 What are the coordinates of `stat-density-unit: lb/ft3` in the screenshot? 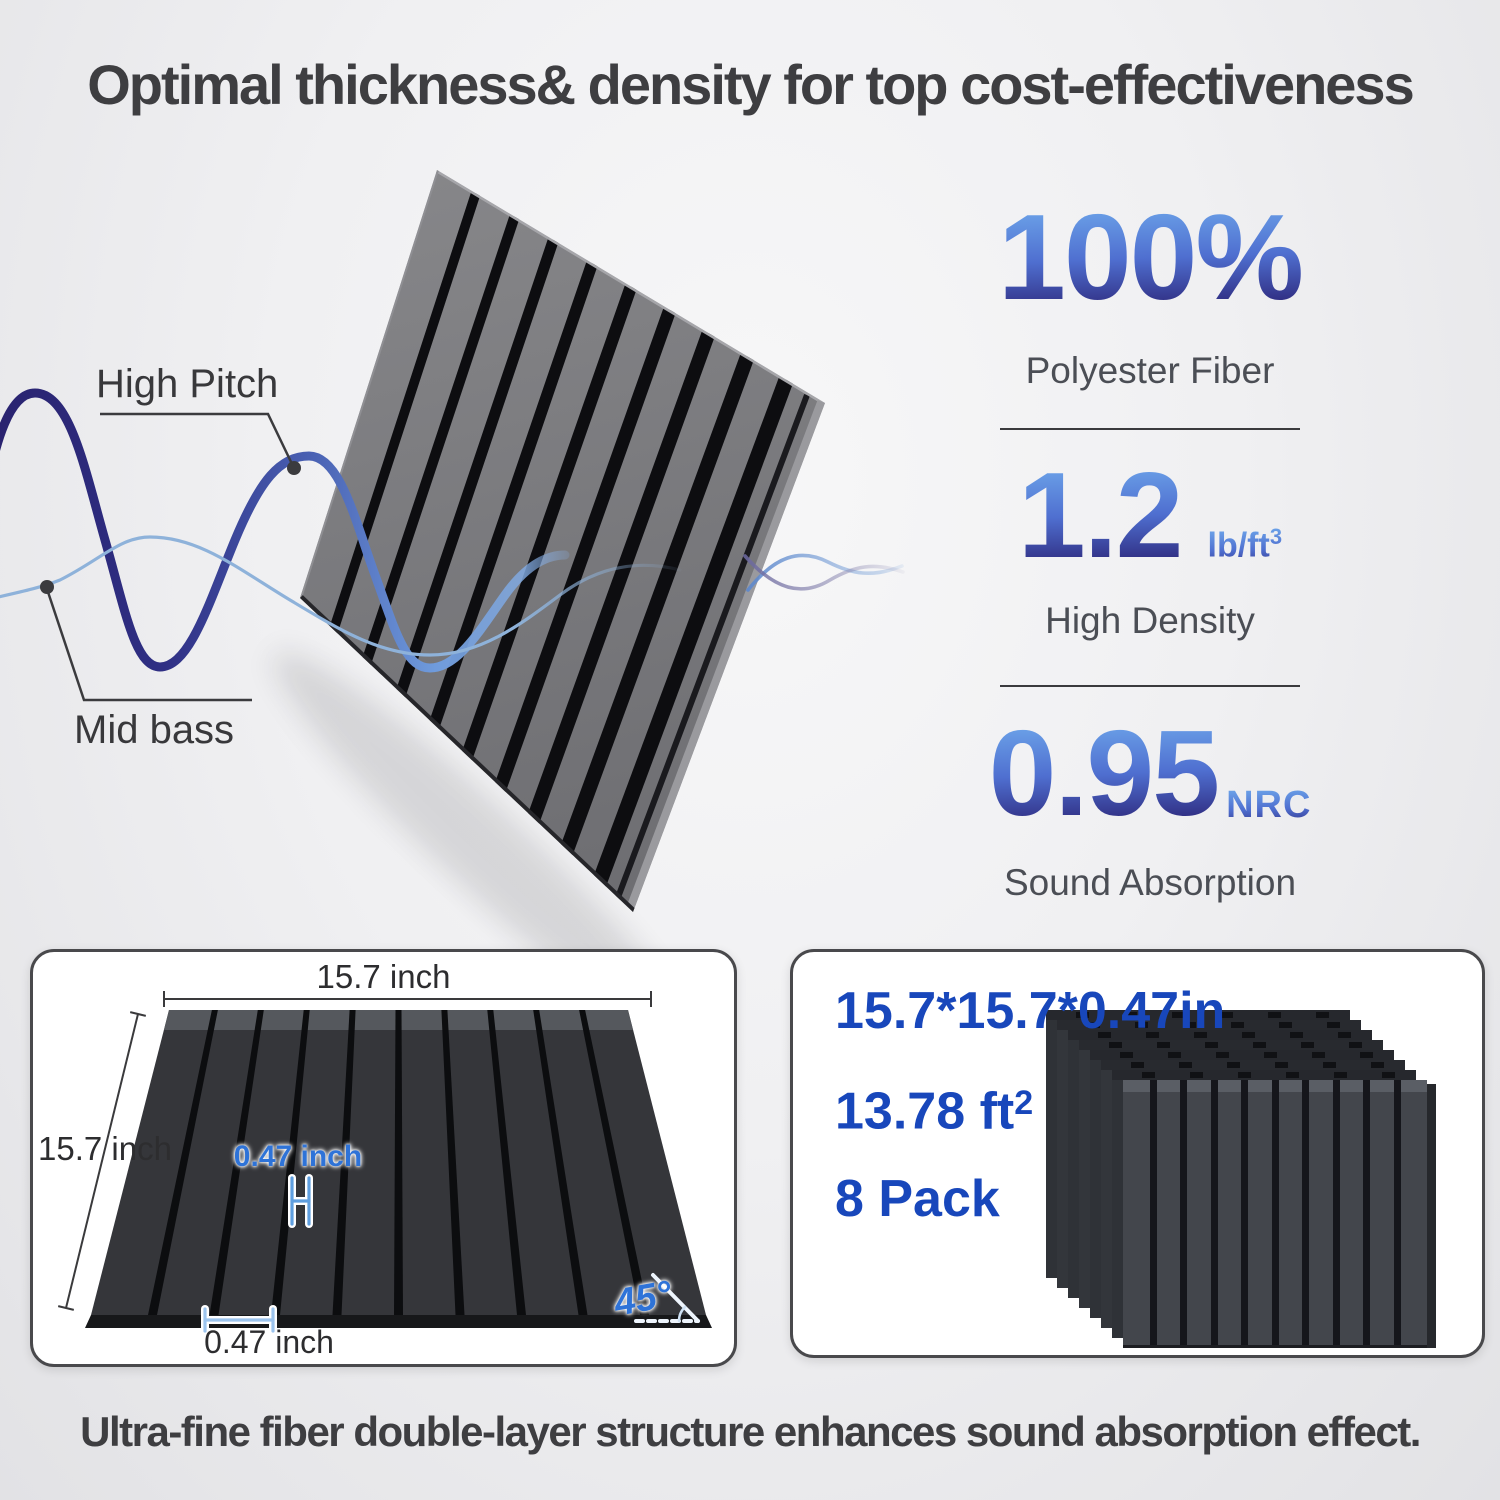 It's located at (1245, 550).